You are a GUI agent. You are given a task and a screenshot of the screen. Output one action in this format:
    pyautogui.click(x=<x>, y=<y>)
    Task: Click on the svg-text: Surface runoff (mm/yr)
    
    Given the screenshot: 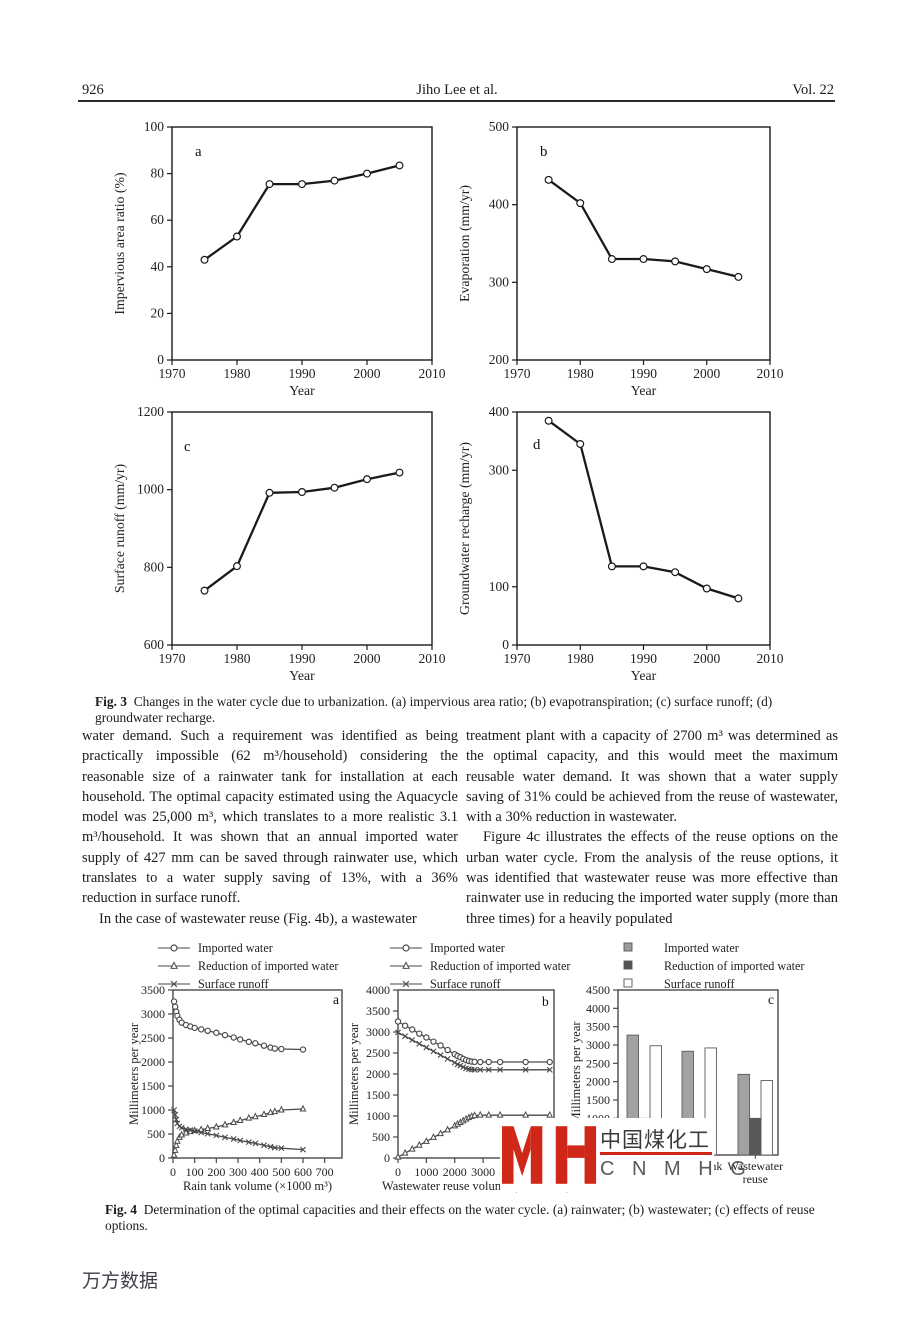 What is the action you would take?
    pyautogui.click(x=120, y=528)
    